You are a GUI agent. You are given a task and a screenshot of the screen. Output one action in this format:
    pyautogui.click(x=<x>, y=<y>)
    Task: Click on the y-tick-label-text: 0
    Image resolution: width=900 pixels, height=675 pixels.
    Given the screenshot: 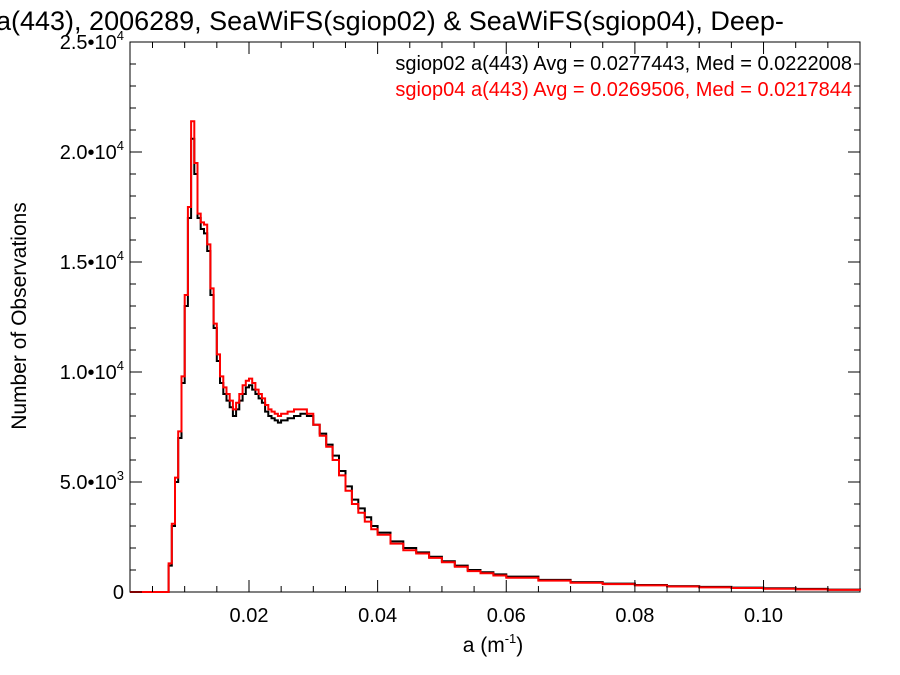 What is the action you would take?
    pyautogui.click(x=118, y=593)
    